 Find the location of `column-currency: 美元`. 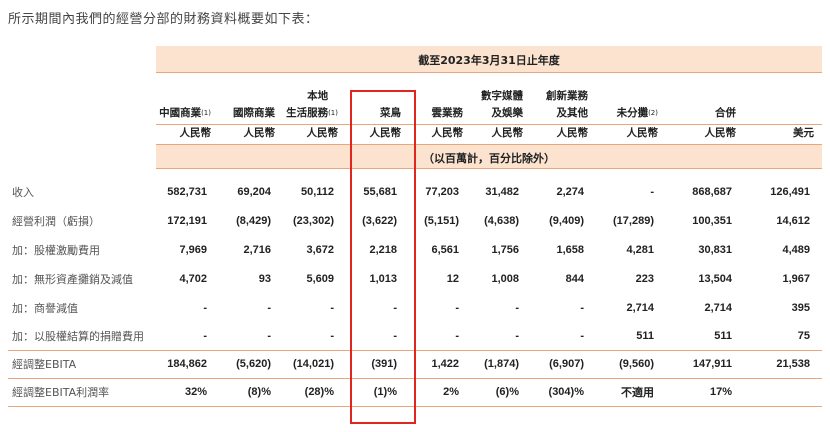

column-currency: 美元 is located at coordinates (803, 133).